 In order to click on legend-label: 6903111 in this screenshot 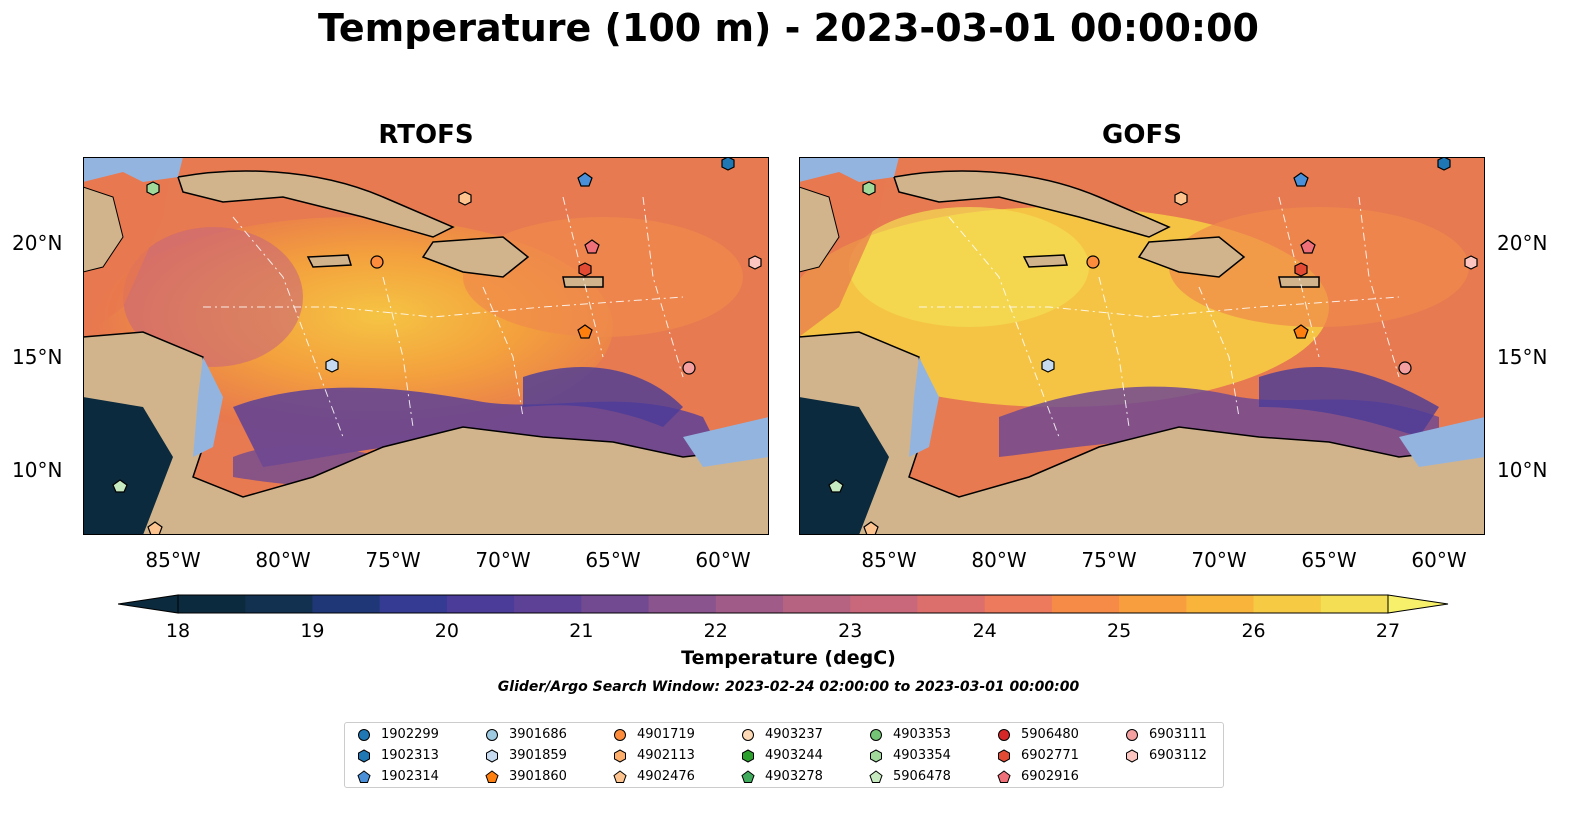, I will do `click(1178, 734)`.